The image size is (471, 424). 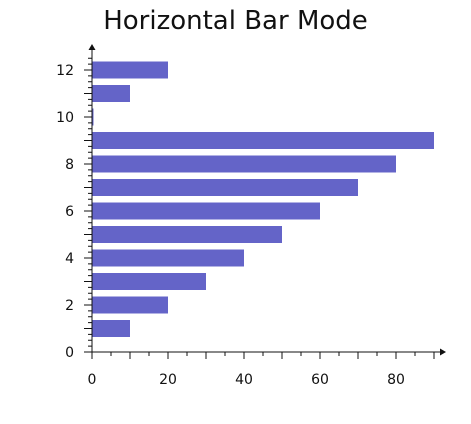 What do you see at coordinates (168, 380) in the screenshot?
I see `x-tick-label: 20` at bounding box center [168, 380].